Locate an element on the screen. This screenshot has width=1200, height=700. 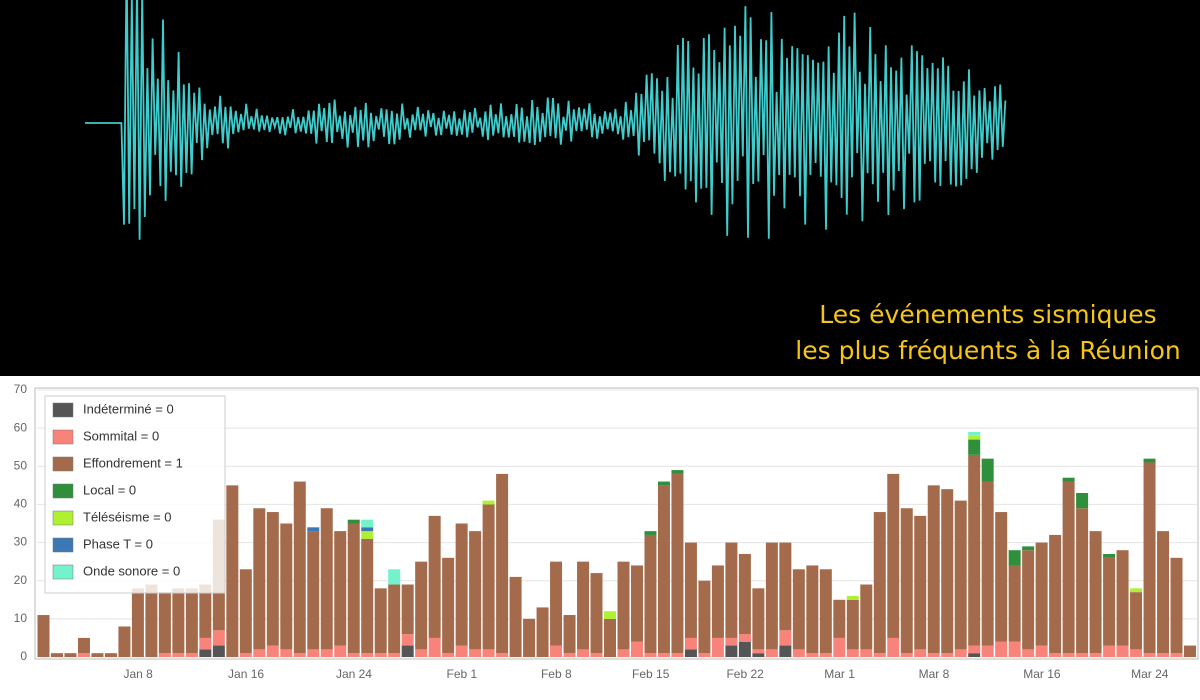
legend-label: Local = 0 is located at coordinates (109, 489).